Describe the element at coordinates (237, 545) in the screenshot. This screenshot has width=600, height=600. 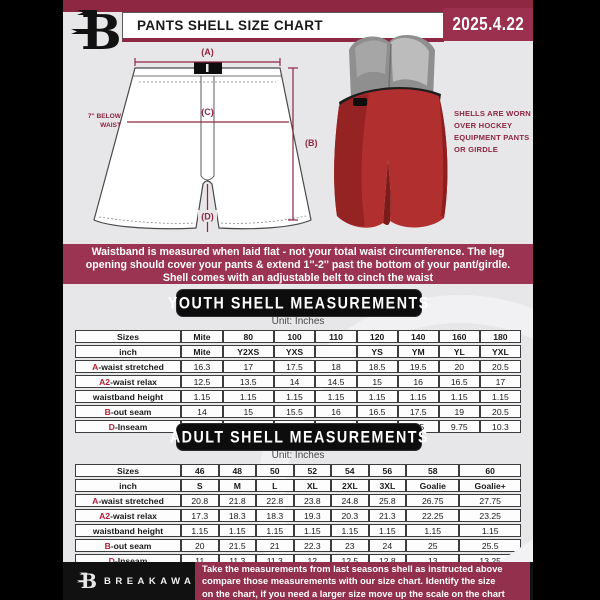
I see `table-cell: 21.5` at that location.